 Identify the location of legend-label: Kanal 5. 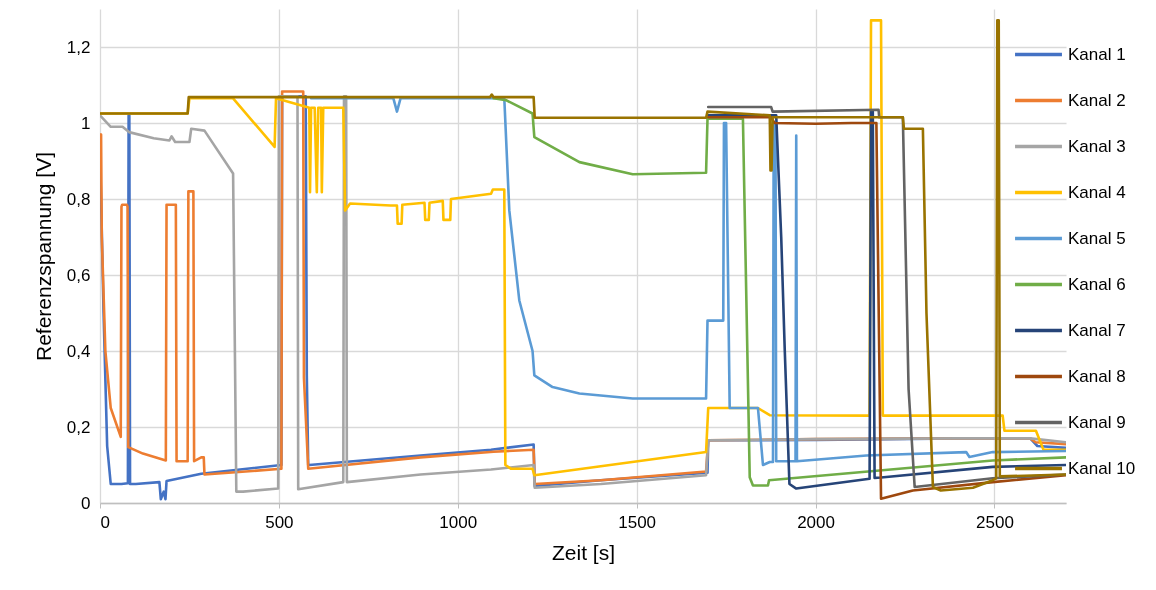
(1097, 238).